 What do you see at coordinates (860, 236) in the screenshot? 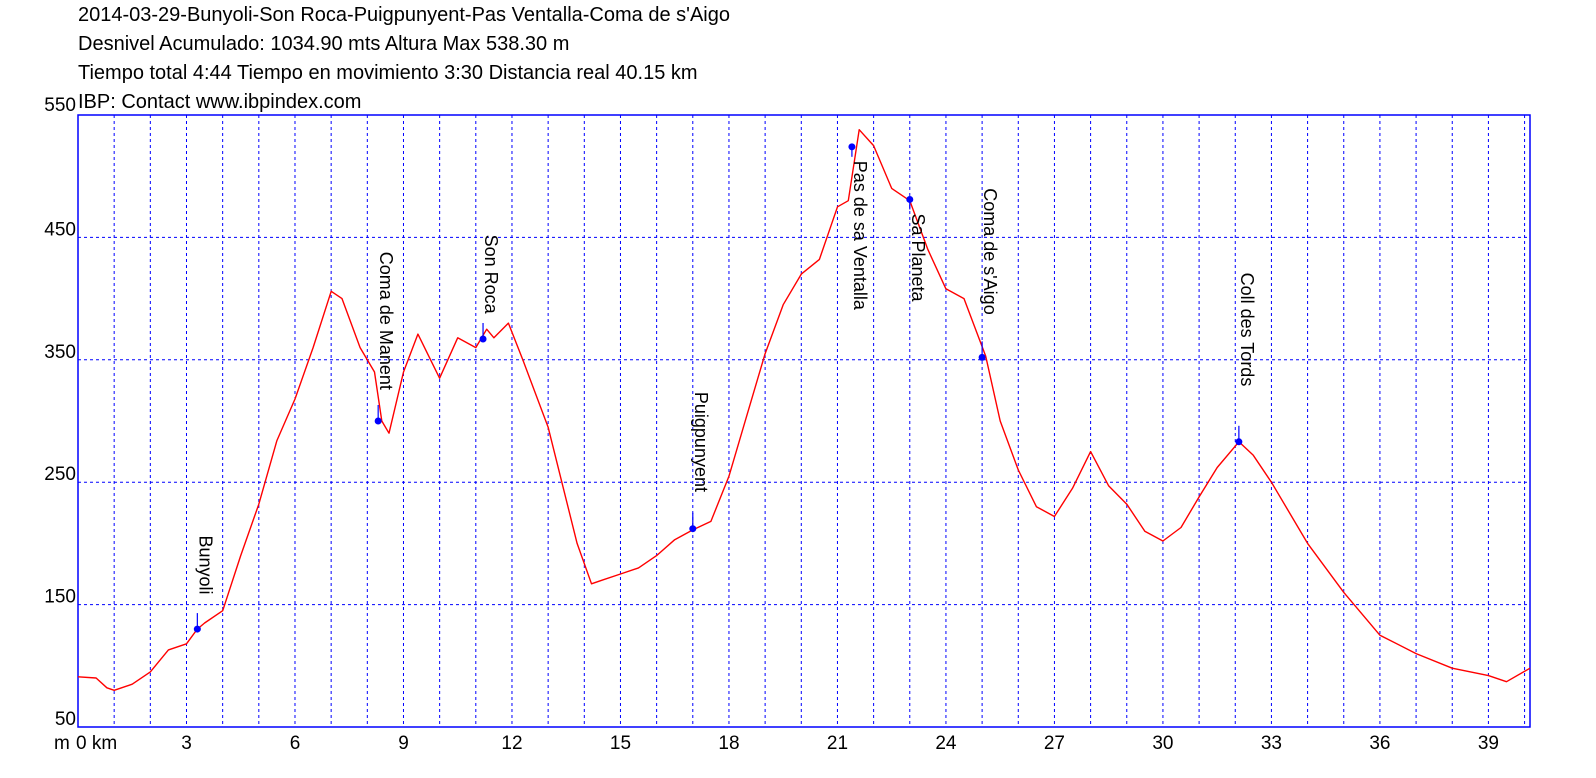
I see `waypoint-label: Pas de sa Ventalla` at bounding box center [860, 236].